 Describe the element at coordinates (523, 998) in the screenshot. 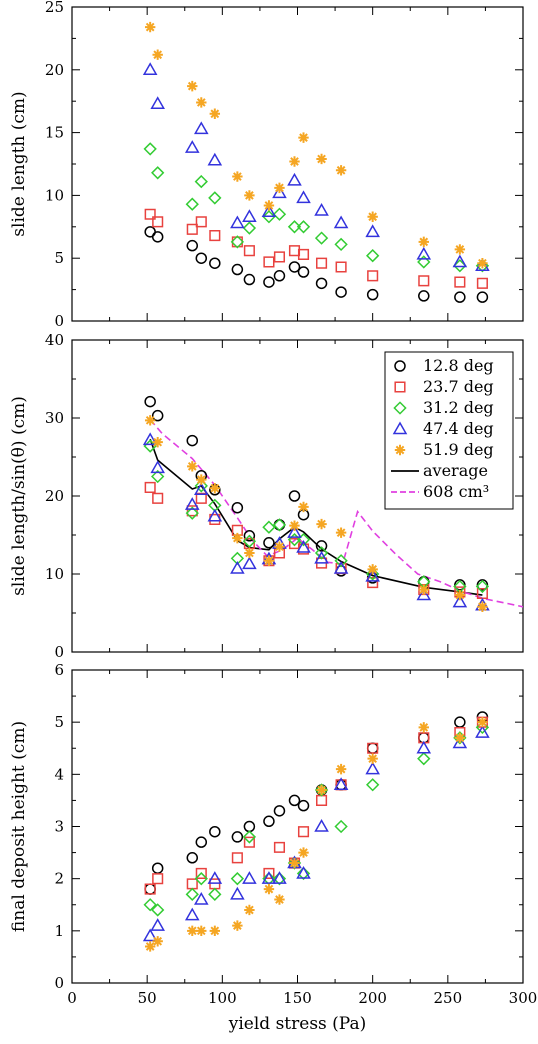

I see `x-tick-label: 300` at that location.